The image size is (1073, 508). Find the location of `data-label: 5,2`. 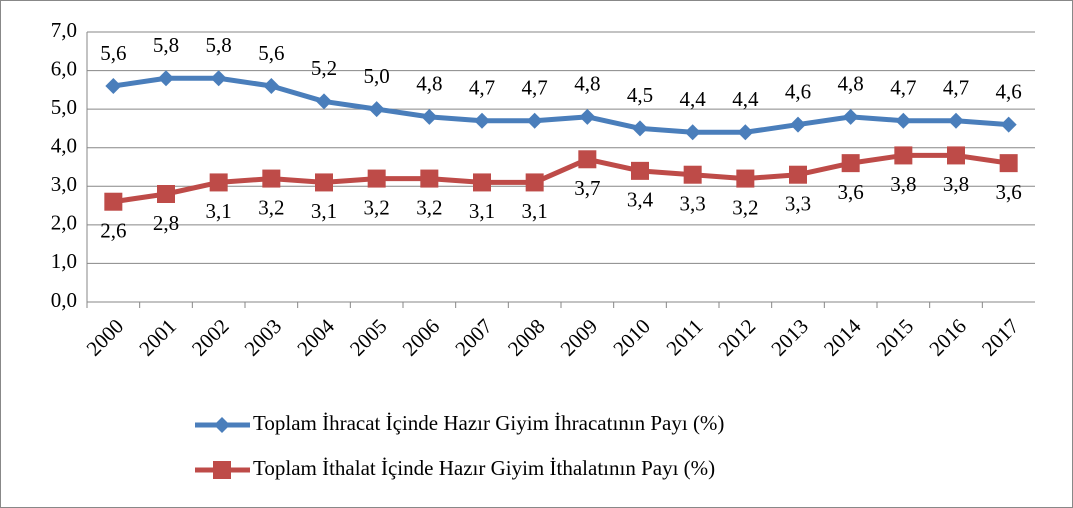

data-label: 5,2 is located at coordinates (324, 68).